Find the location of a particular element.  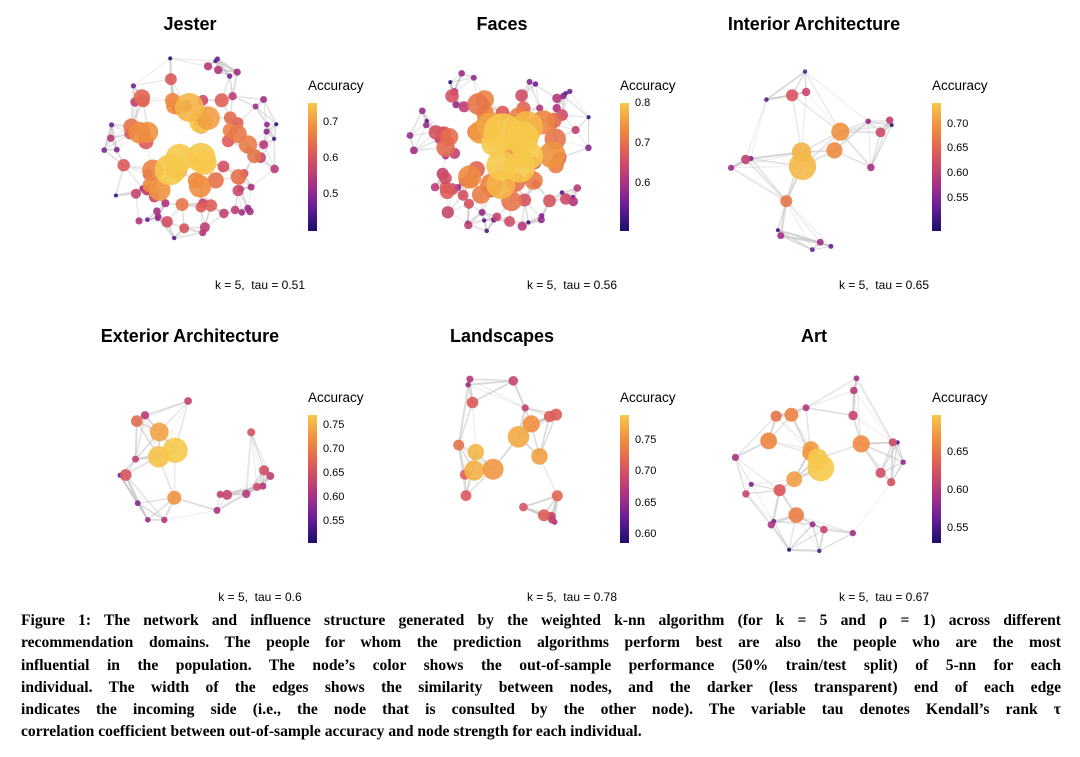

panel-title: Art is located at coordinates (814, 336).